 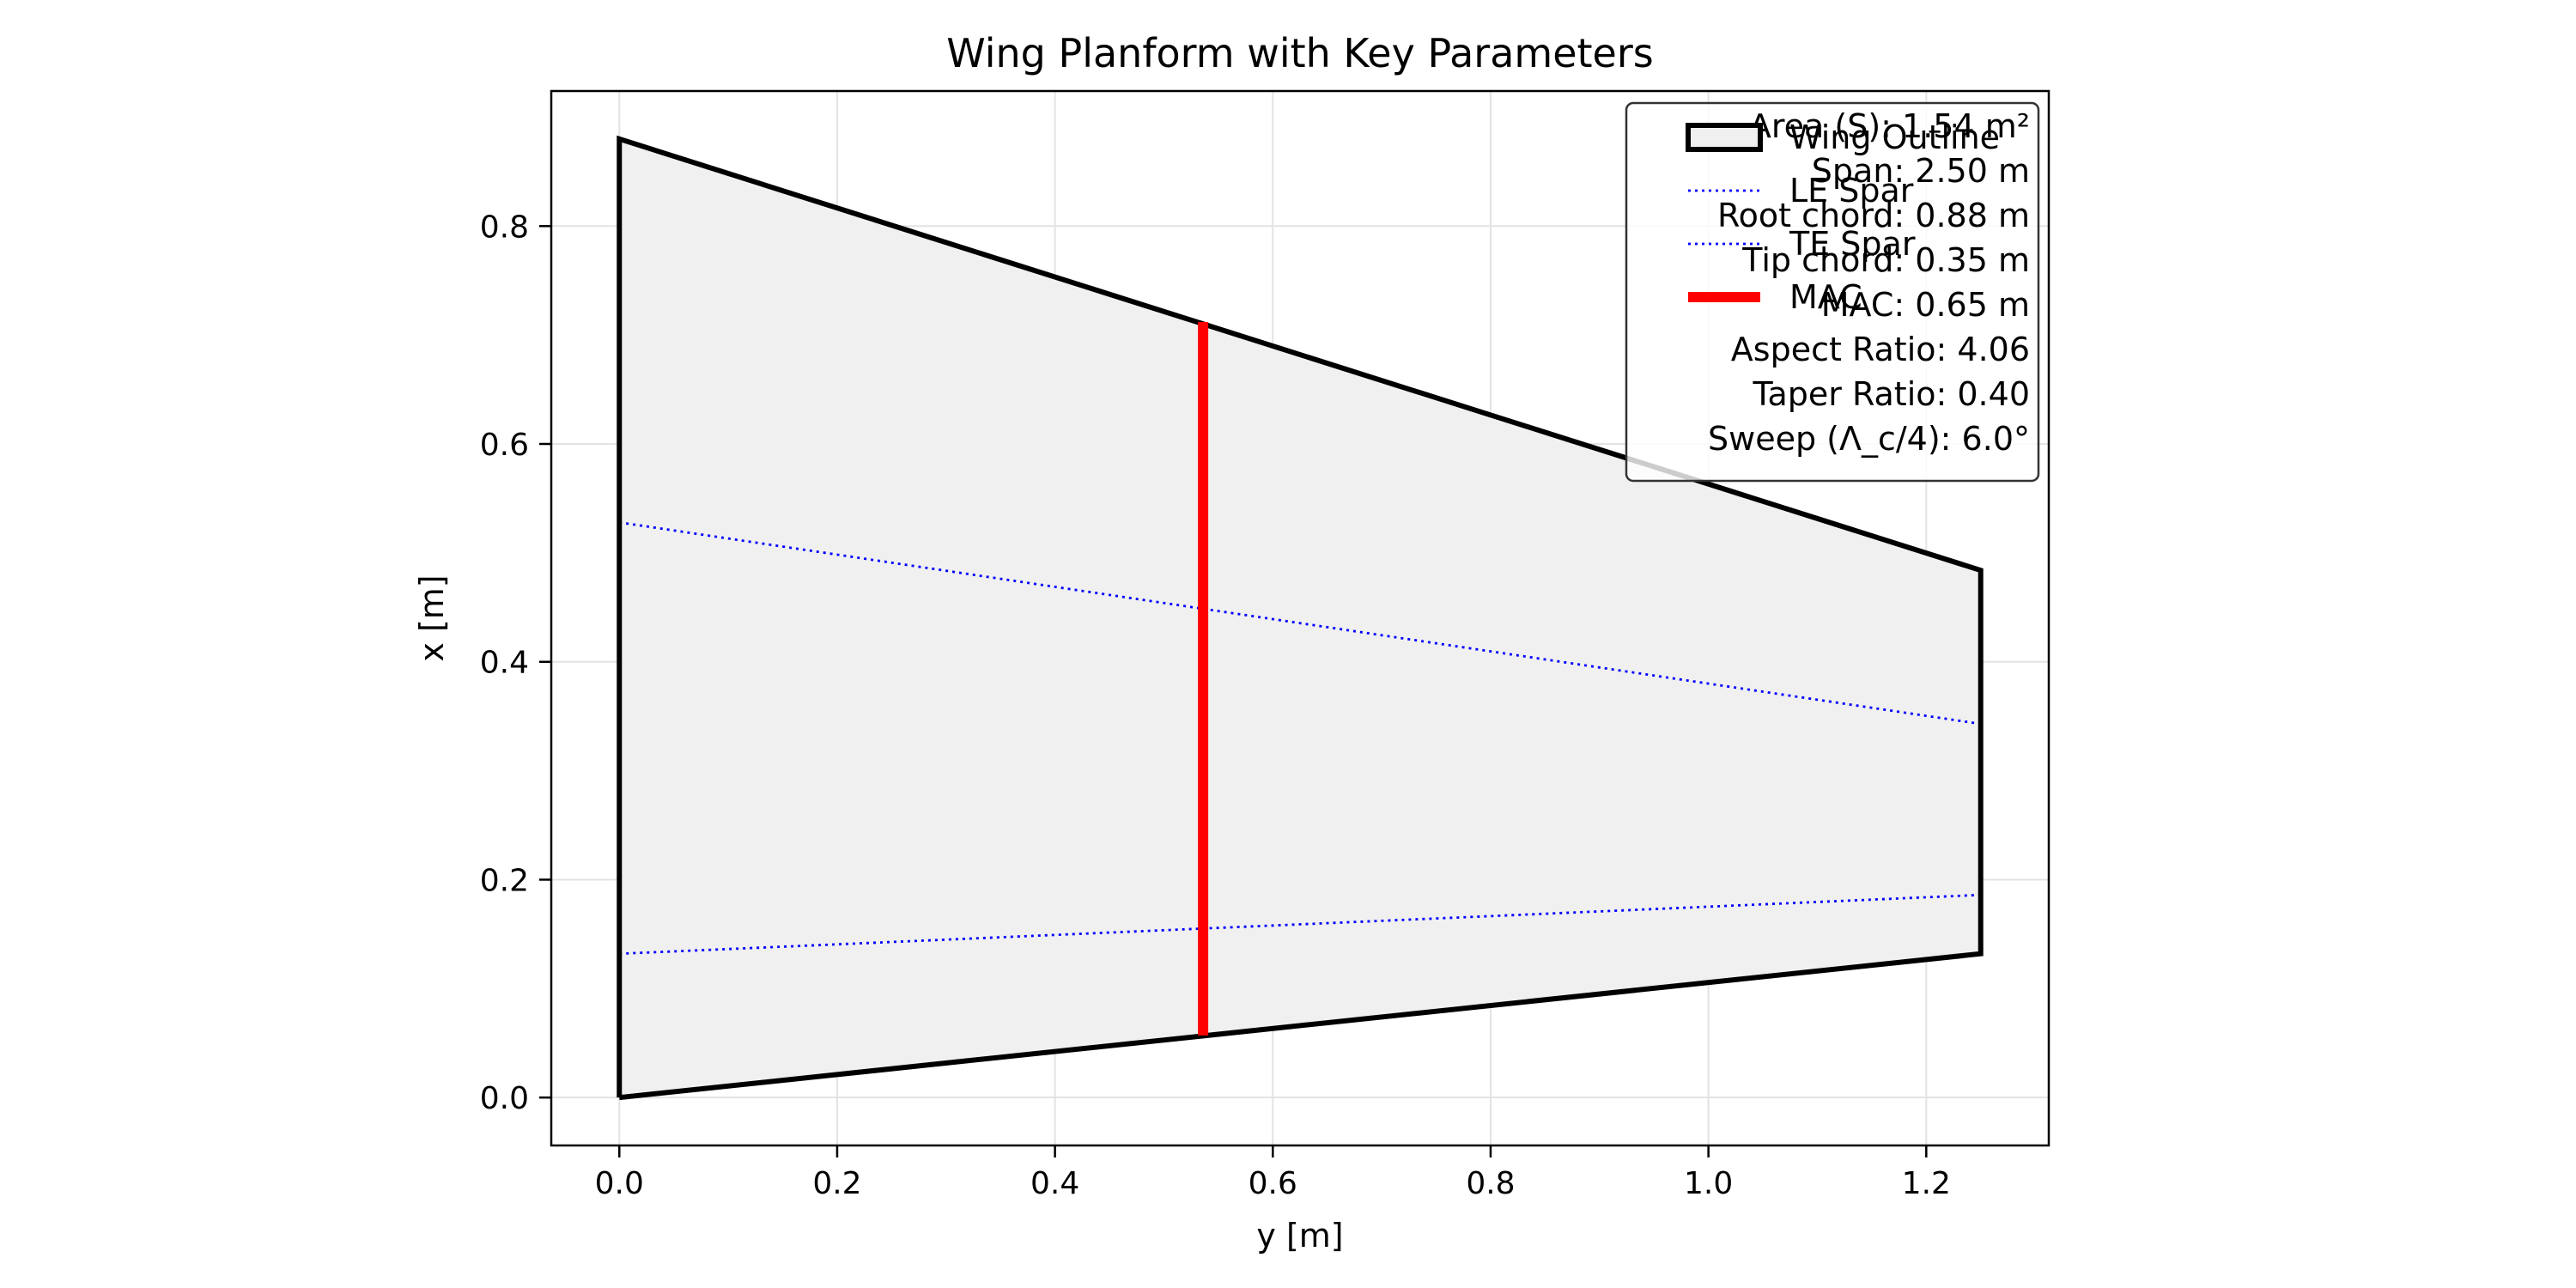 I want to click on y-tick-label: 0.8, so click(x=505, y=228).